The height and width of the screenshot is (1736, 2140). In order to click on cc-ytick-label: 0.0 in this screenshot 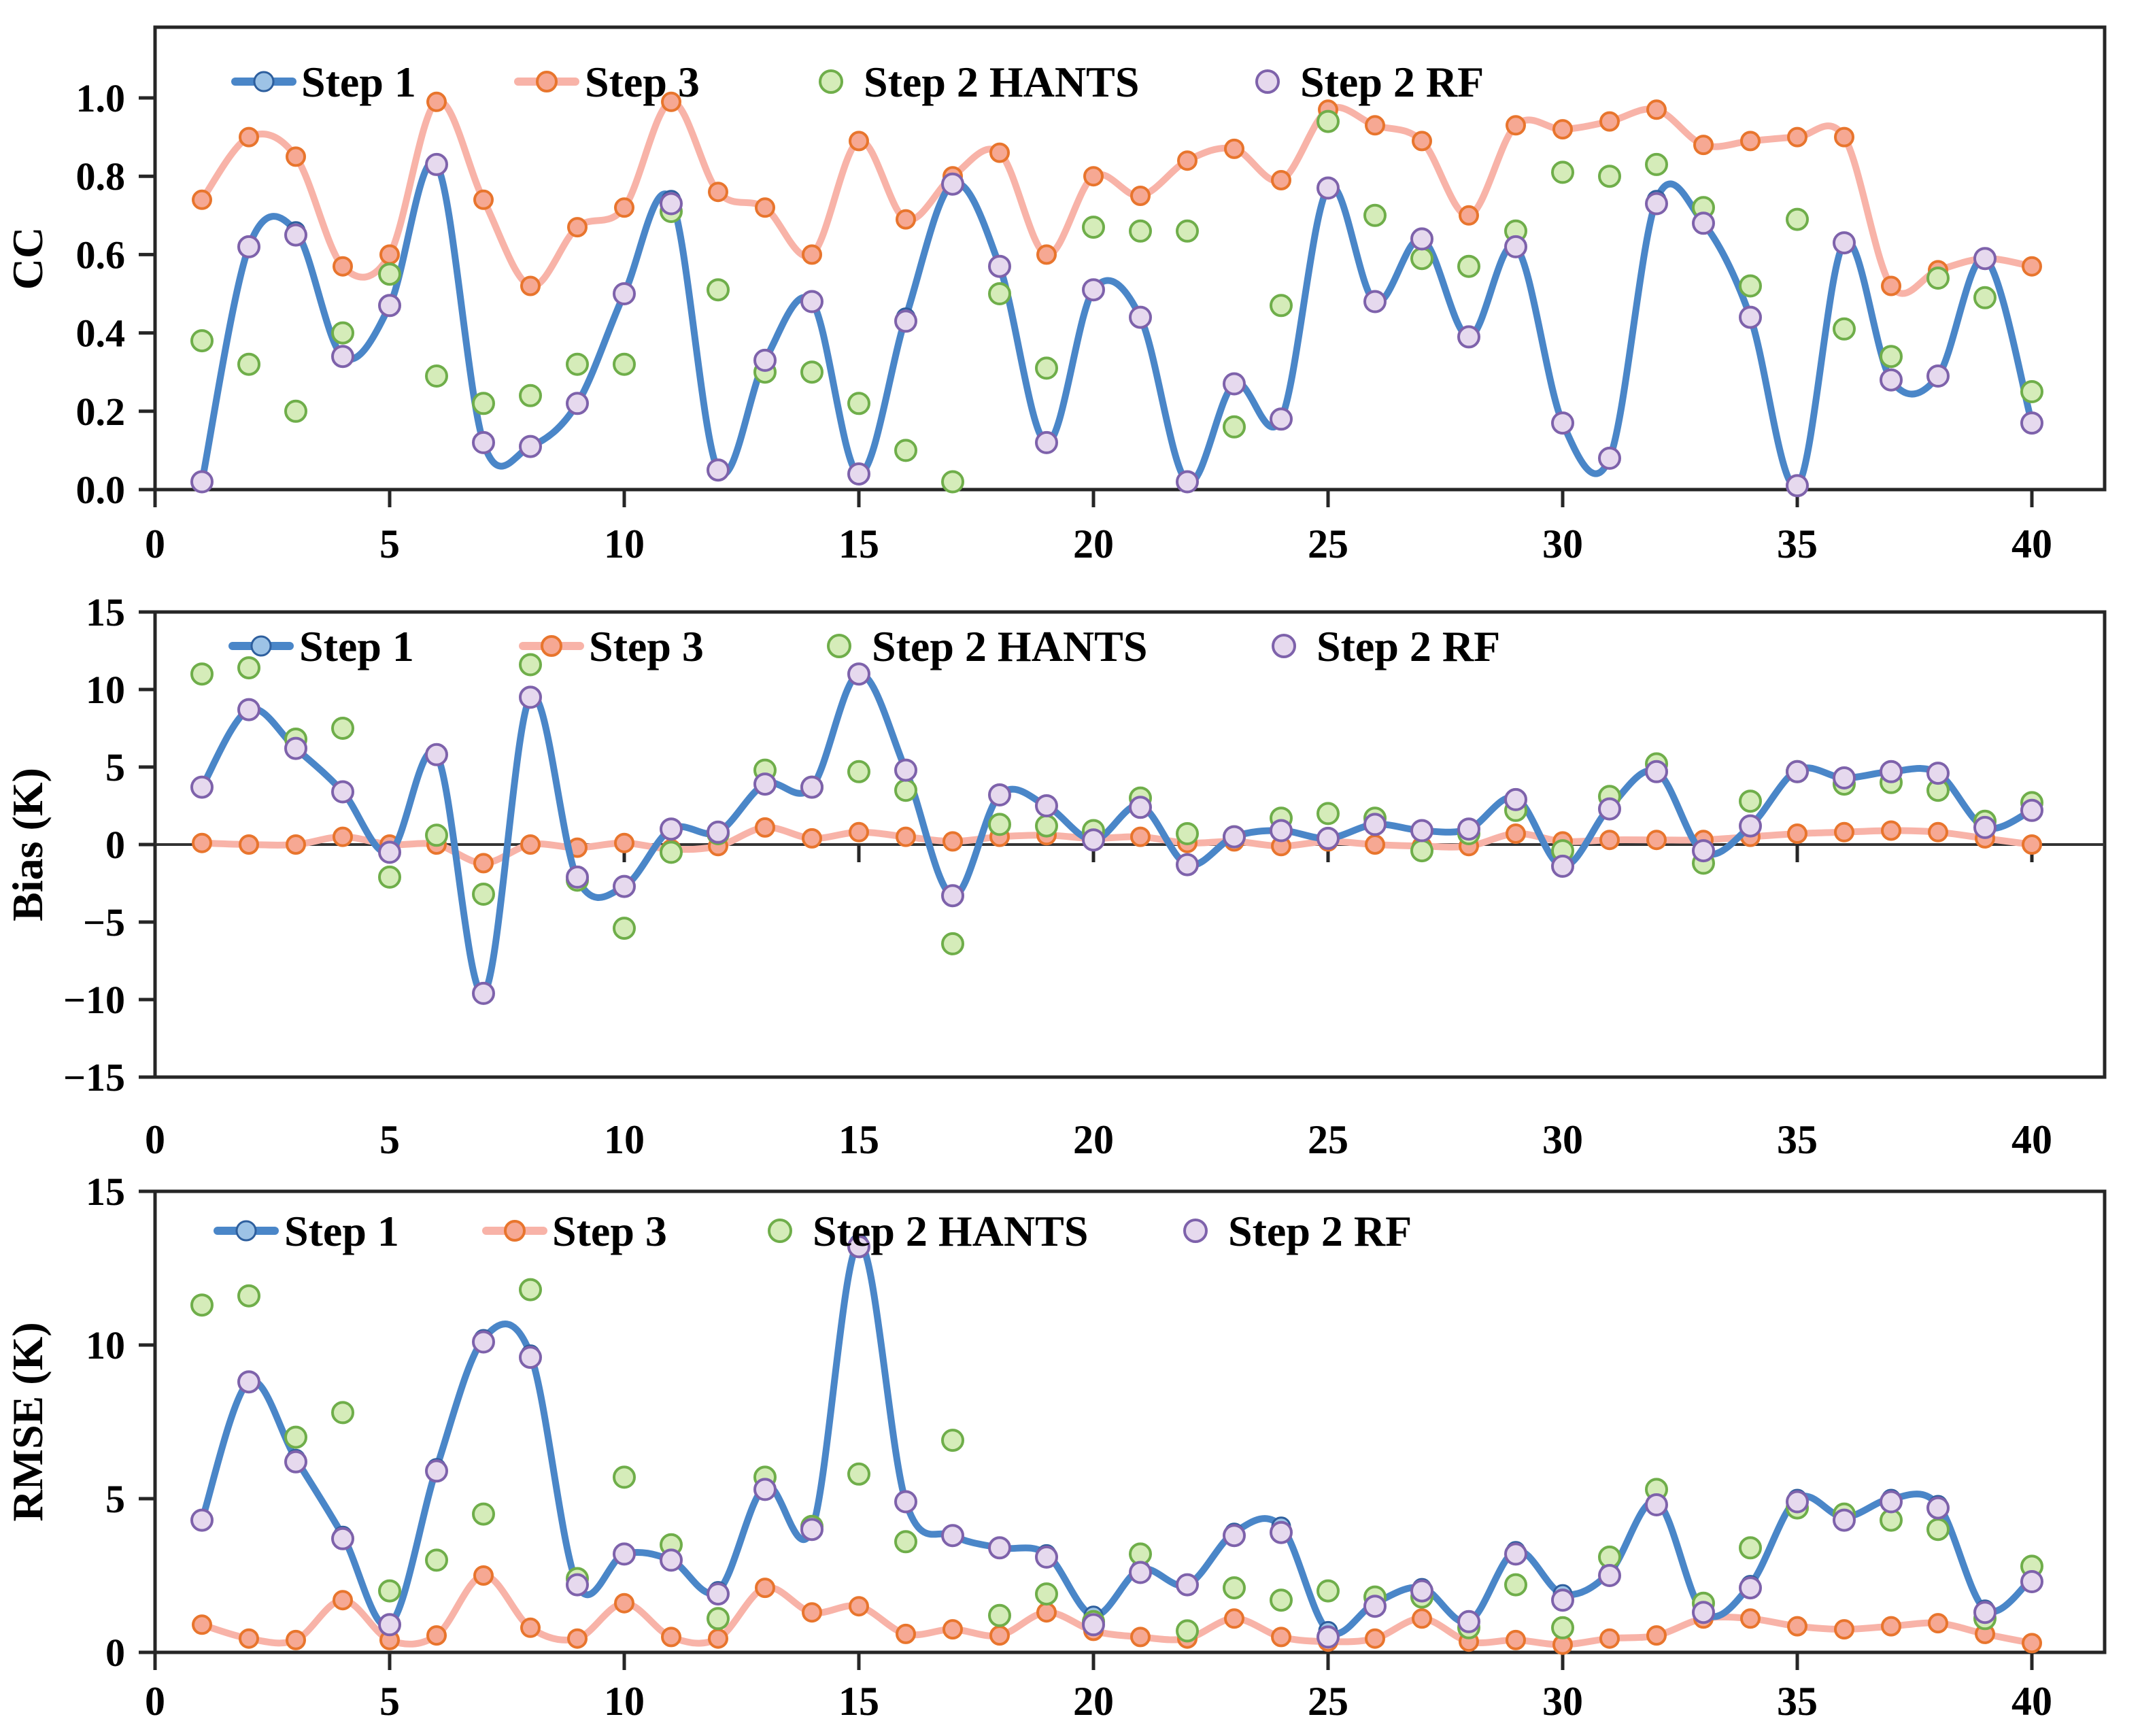, I will do `click(101, 490)`.